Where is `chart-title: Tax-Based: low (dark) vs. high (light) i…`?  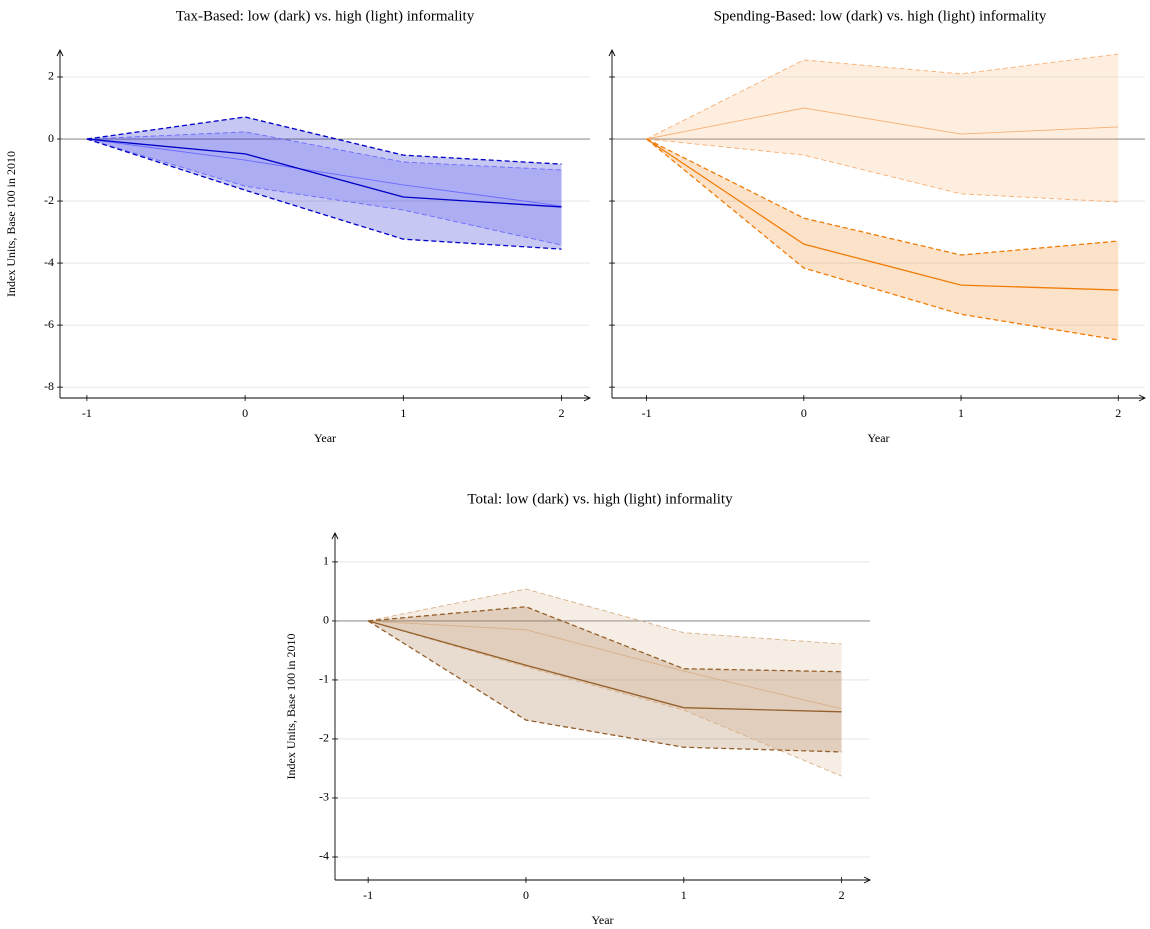
chart-title: Tax-Based: low (dark) vs. high (light) i… is located at coordinates (325, 16).